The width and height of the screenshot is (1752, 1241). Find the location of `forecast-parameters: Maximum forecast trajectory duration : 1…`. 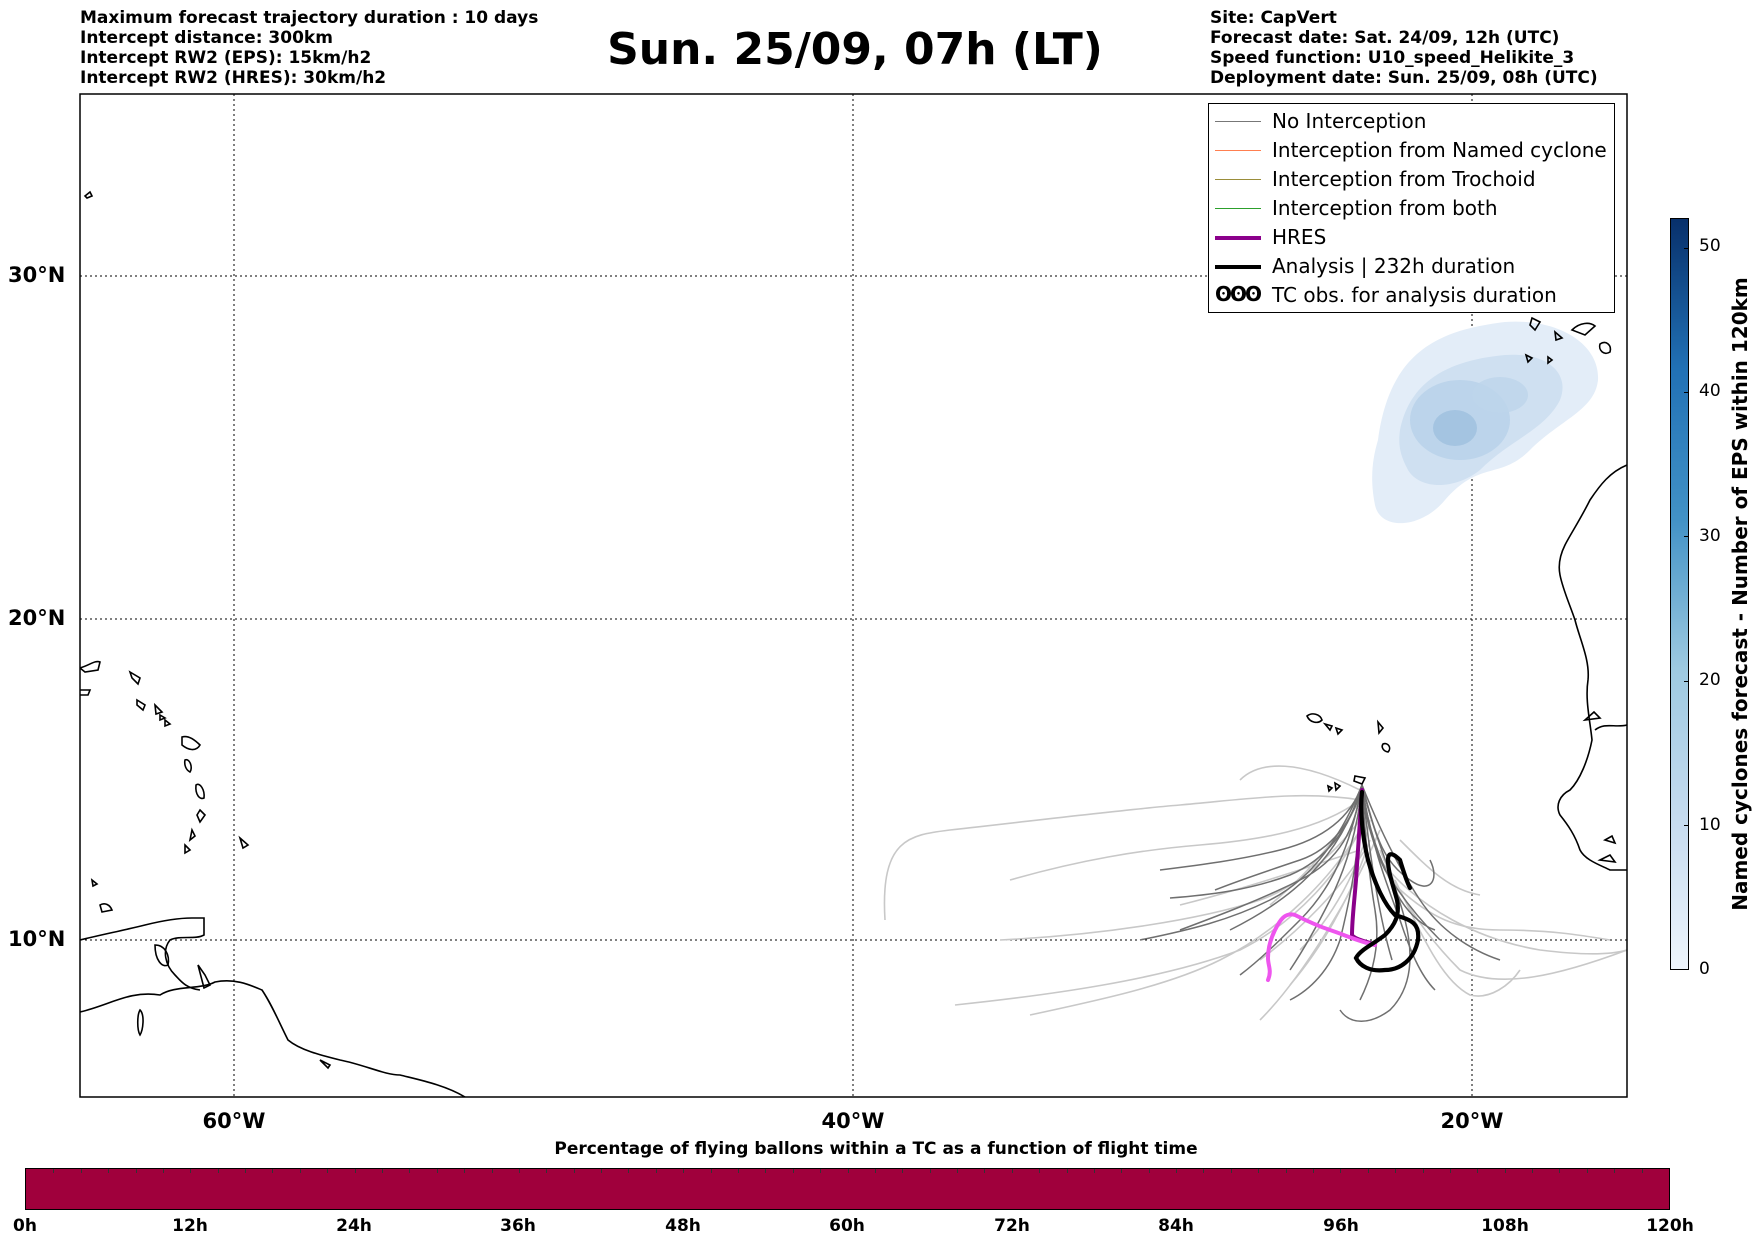

forecast-parameters: Maximum forecast trajectory duration : 1… is located at coordinates (309, 48).